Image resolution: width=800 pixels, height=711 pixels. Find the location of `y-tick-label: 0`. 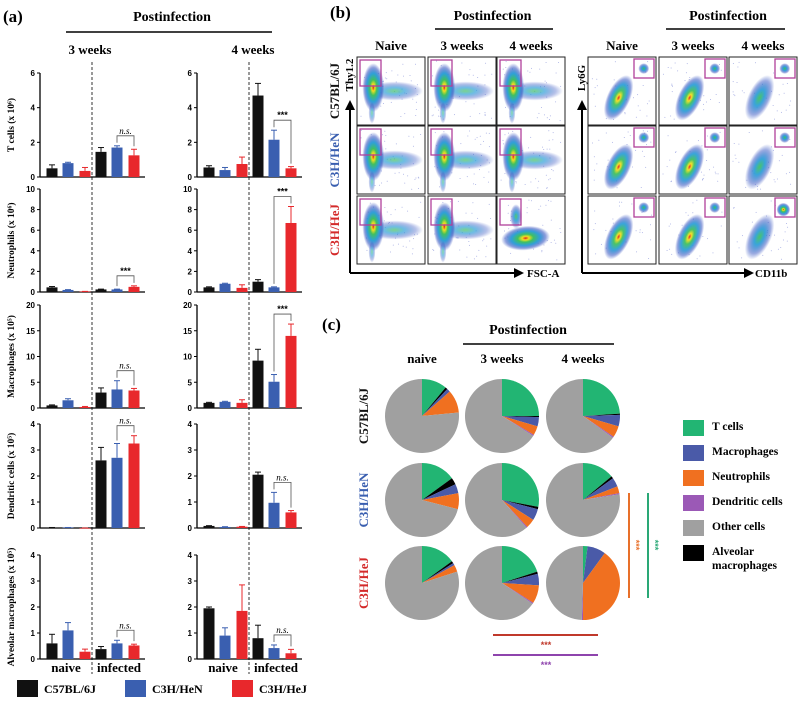

y-tick-label: 0 is located at coordinates (33, 177).